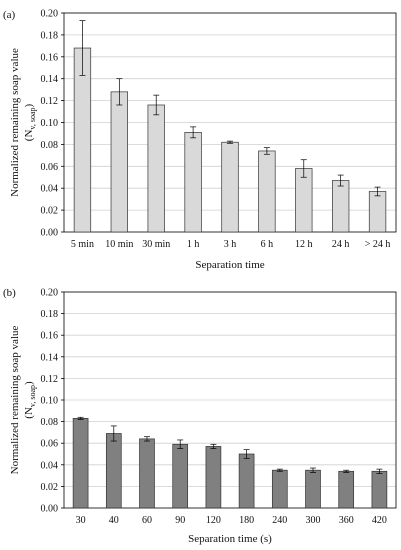 This screenshot has height=550, width=401. I want to click on panel-label: (a), so click(9, 15).